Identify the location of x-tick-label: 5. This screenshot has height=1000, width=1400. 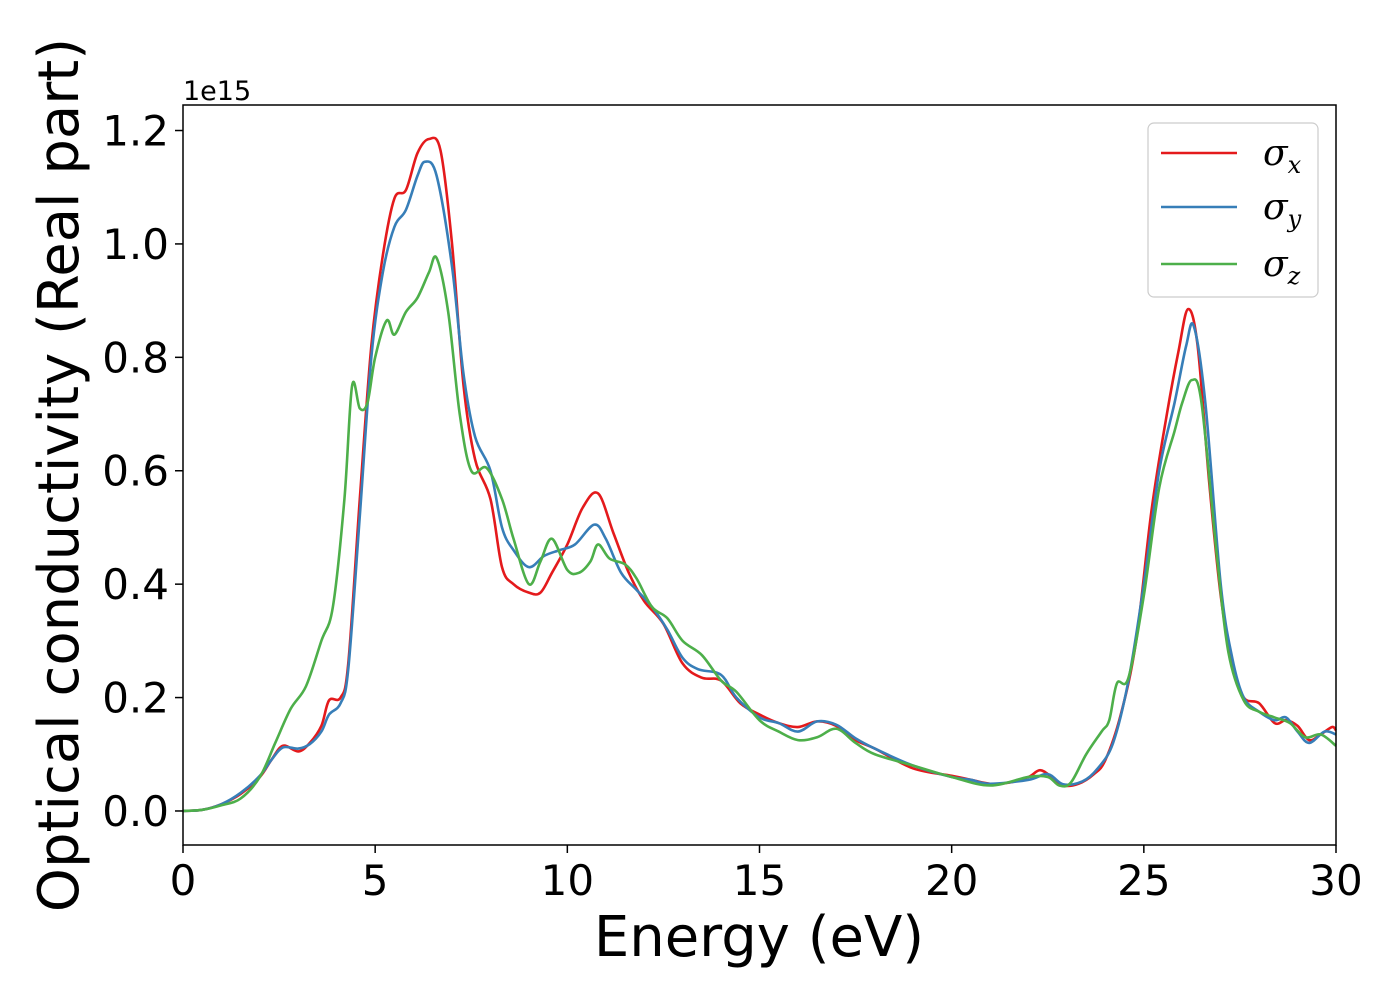
(375, 880).